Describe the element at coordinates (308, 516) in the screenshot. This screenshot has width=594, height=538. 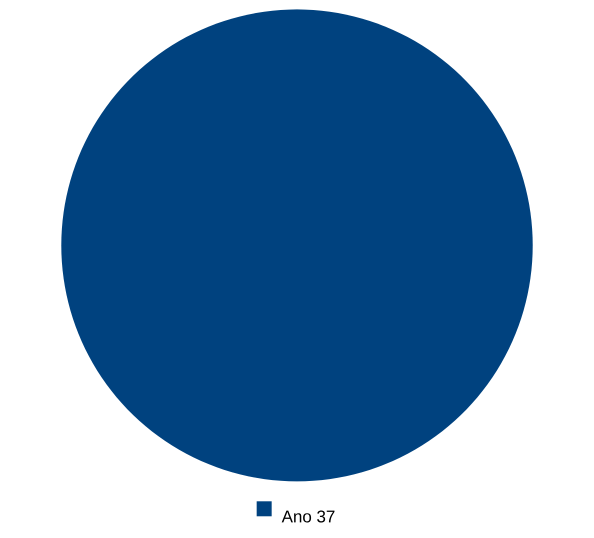
I see `legend-label: Ano 37` at that location.